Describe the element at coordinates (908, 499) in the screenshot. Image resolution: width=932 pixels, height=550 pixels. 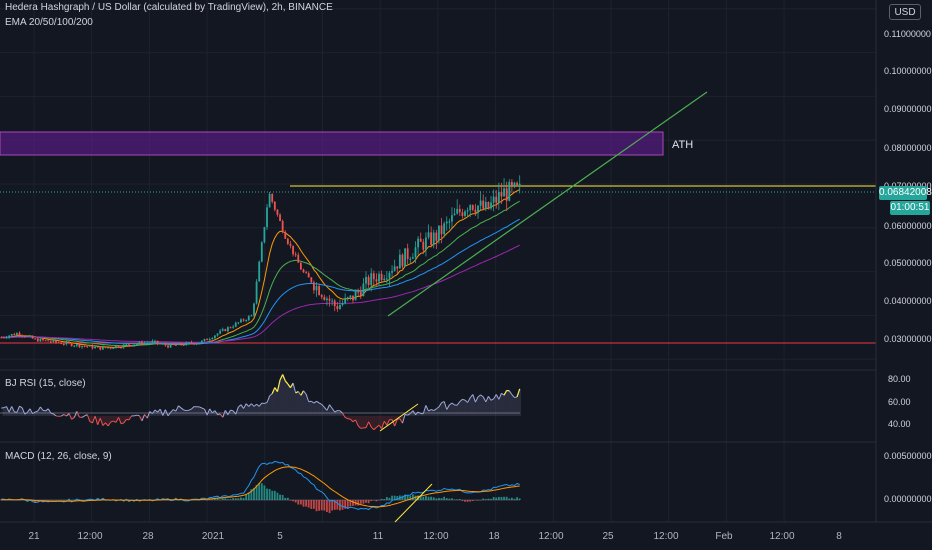
I see `macd-y-tick: 0.00000000` at that location.